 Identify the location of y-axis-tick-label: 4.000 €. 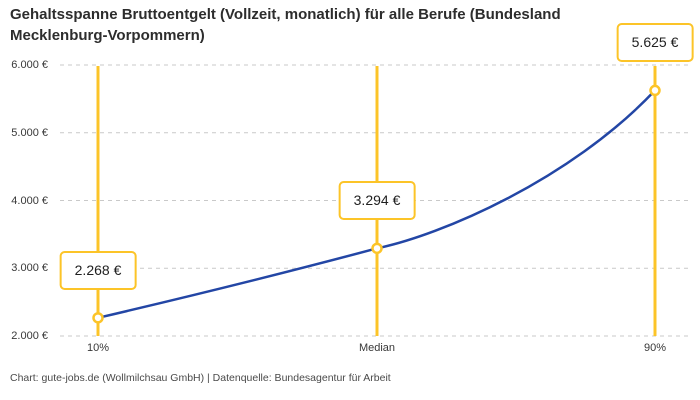
(29, 200).